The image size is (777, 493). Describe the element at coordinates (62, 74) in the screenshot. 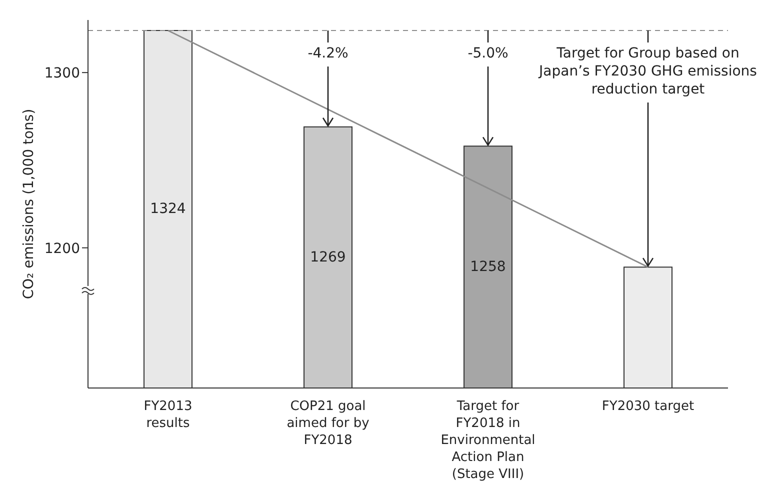

I see `y-tick-label: 1300` at that location.